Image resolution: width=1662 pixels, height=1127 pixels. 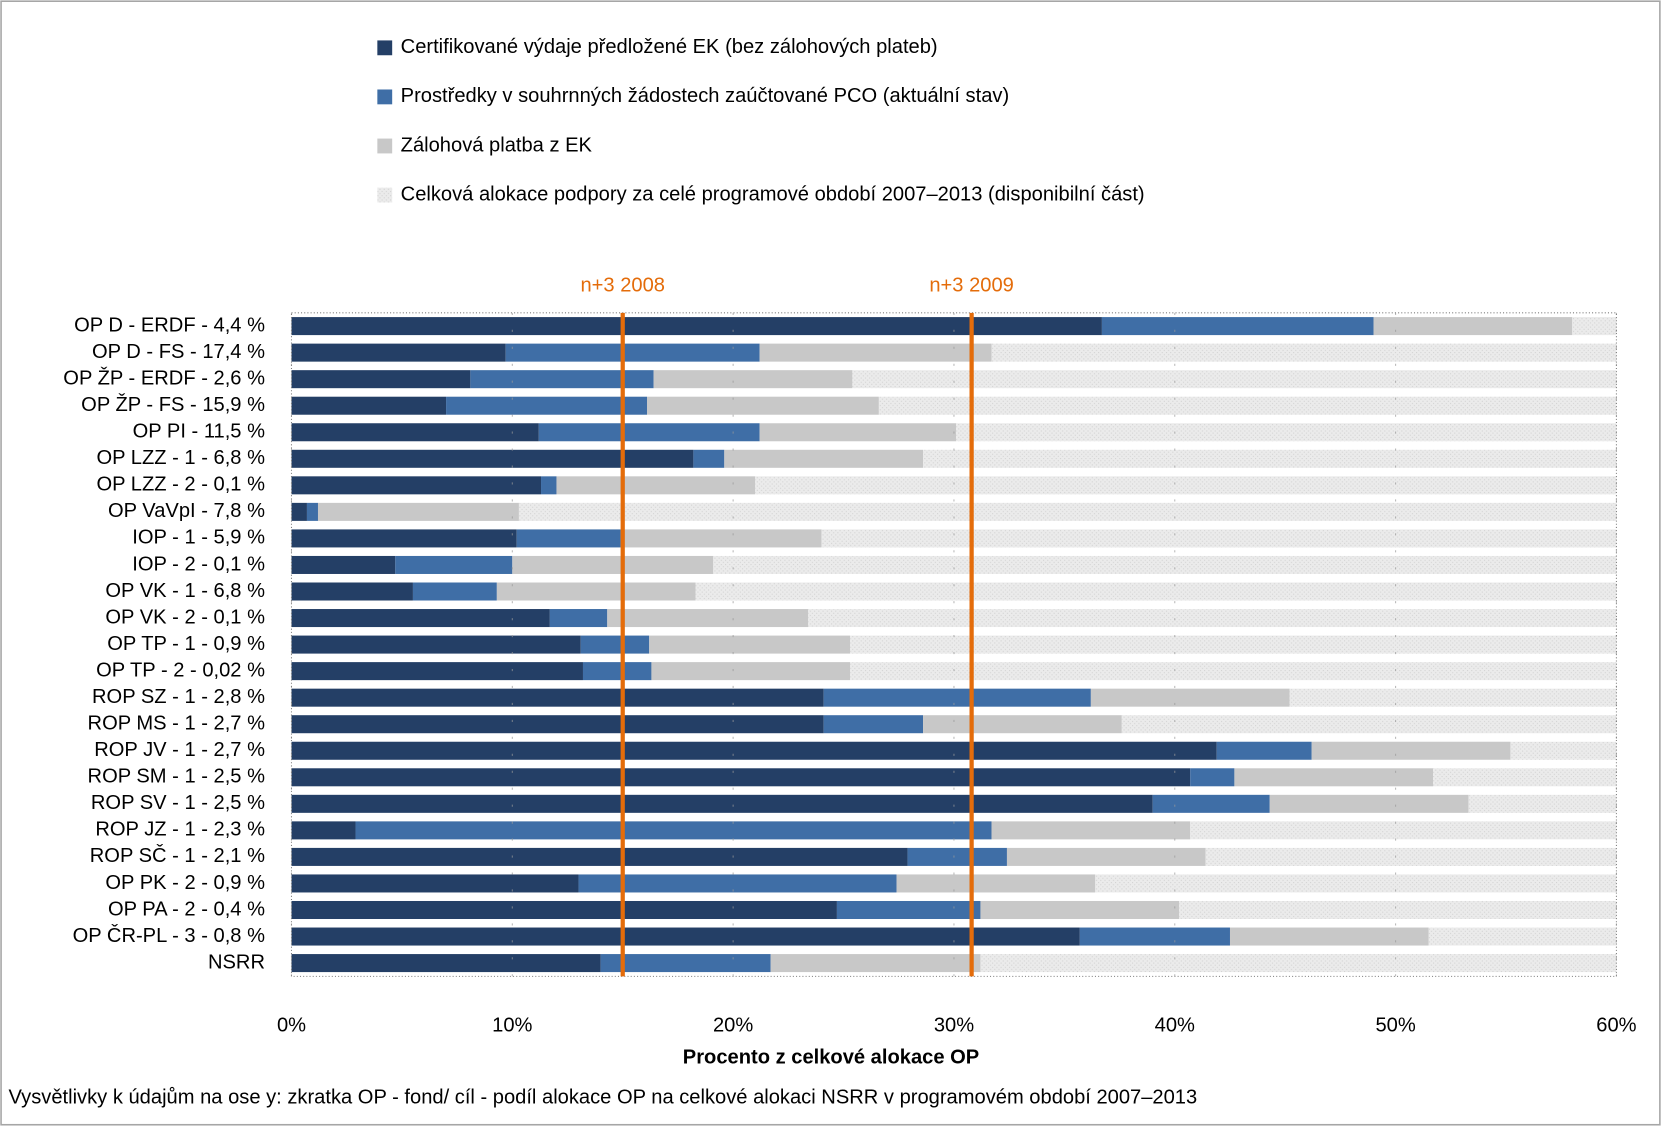 What do you see at coordinates (199, 432) in the screenshot?
I see `y-tick-label: OP PI - 11,5 %` at bounding box center [199, 432].